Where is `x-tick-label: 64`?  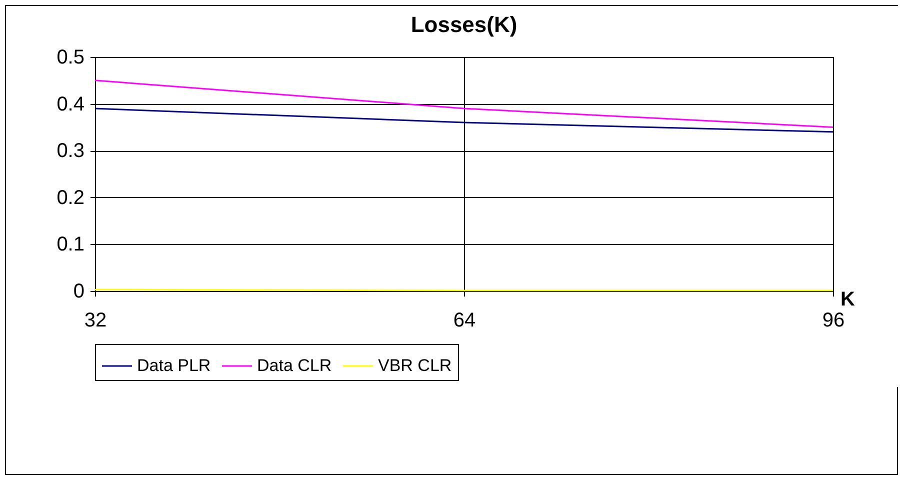
x-tick-label: 64 is located at coordinates (464, 321).